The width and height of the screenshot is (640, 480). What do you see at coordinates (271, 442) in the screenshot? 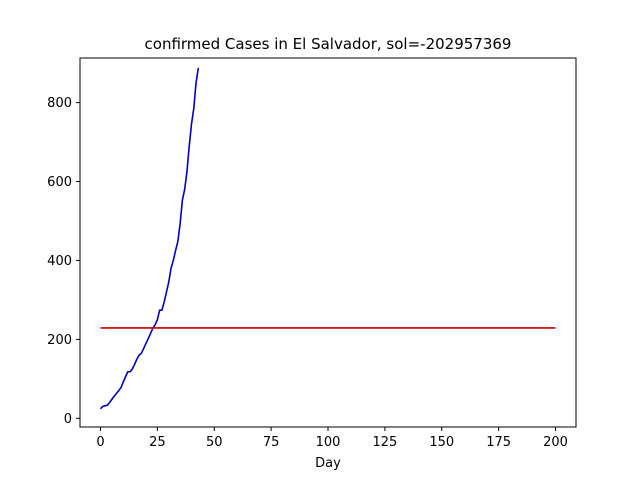
I see `x-tick-label: 75` at bounding box center [271, 442].